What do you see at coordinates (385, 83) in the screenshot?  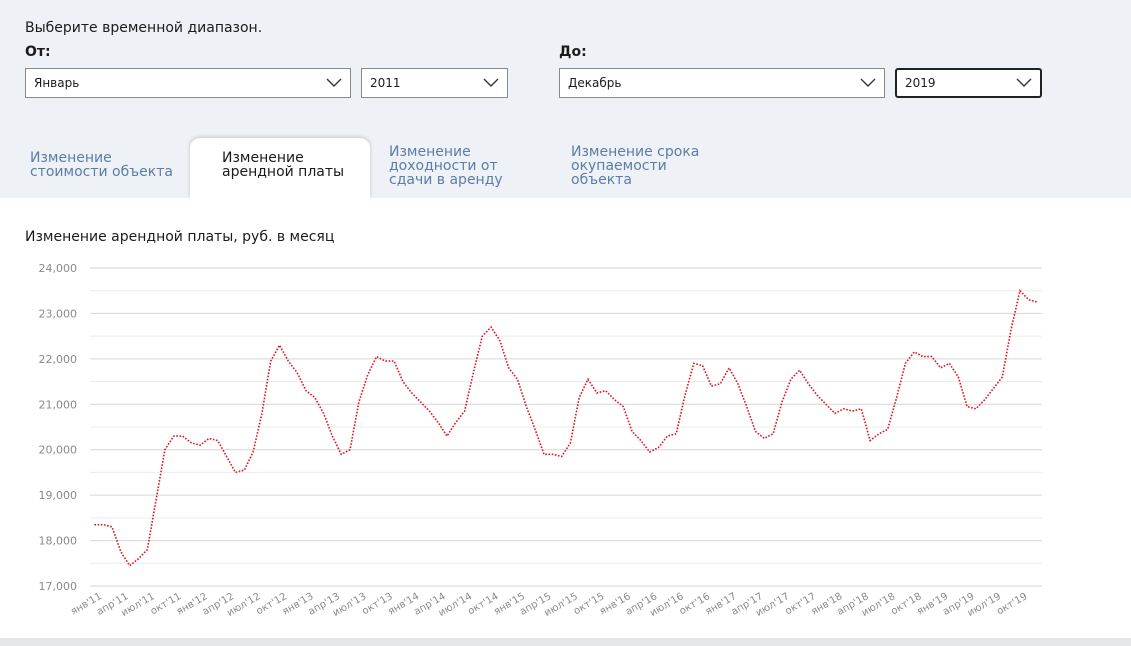 I see `from-year-value: 2011` at bounding box center [385, 83].